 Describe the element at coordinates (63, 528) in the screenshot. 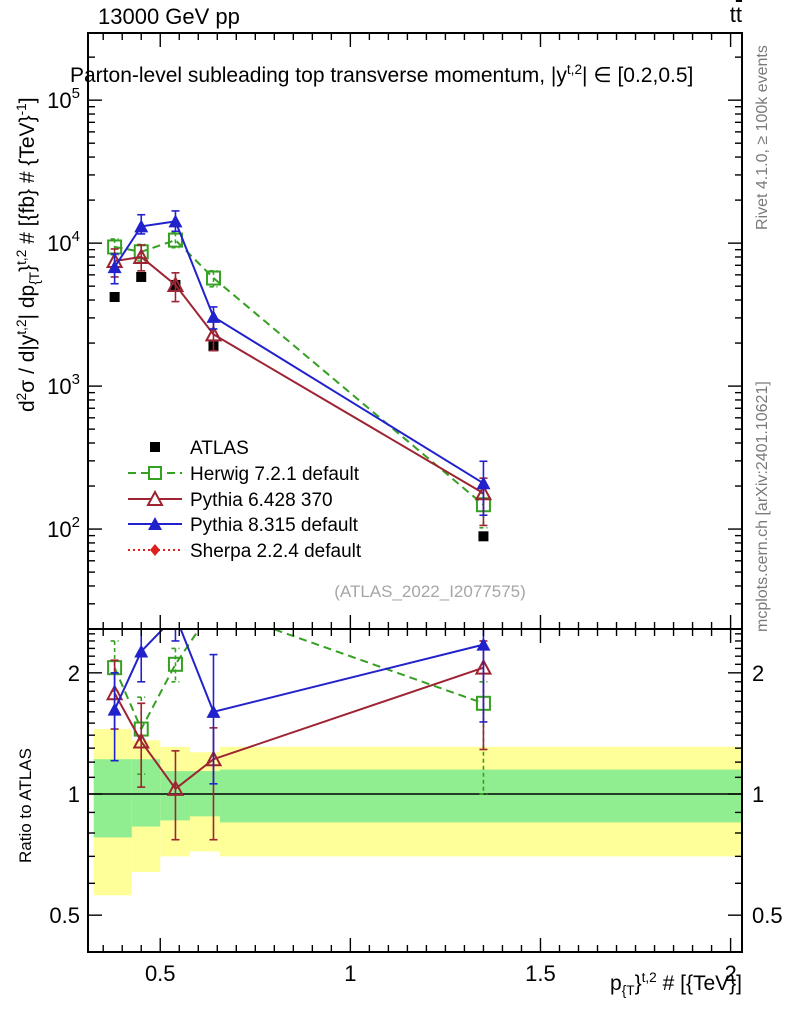

I see `axis-tick-label: 10²` at that location.